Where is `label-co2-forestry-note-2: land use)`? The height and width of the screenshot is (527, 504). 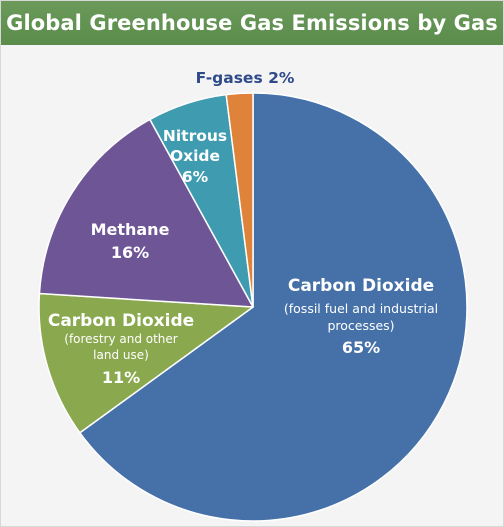 label-co2-forestry-note-2: land use) is located at coordinates (121, 355).